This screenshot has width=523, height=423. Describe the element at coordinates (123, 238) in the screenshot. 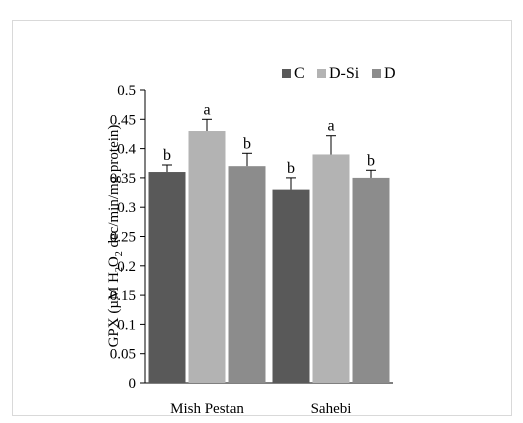

I see `y-tick-label: 0.25` at that location.